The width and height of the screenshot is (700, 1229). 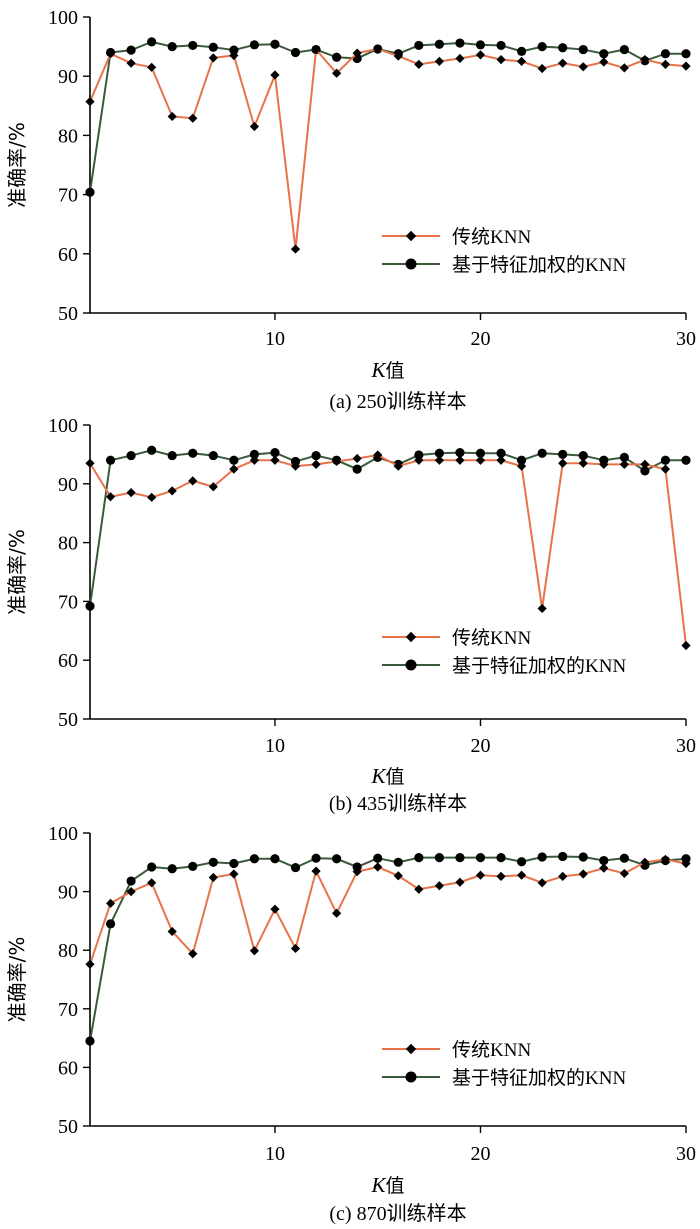 What do you see at coordinates (68, 485) in the screenshot?
I see `y-tick-label: 90` at bounding box center [68, 485].